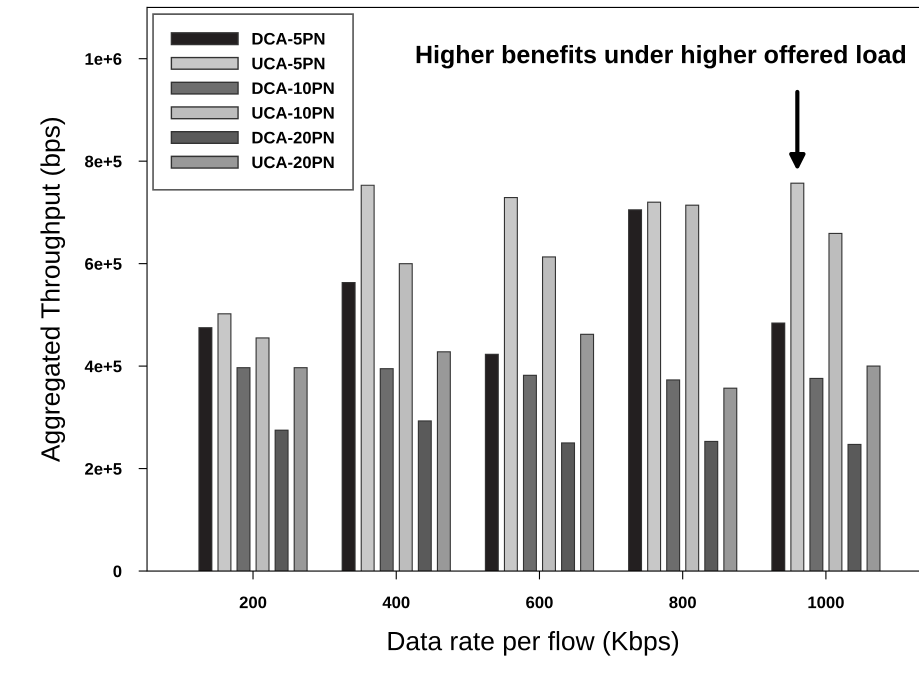  I want to click on y-axis-title: Aggregated Throughput (bps), so click(53, 290).